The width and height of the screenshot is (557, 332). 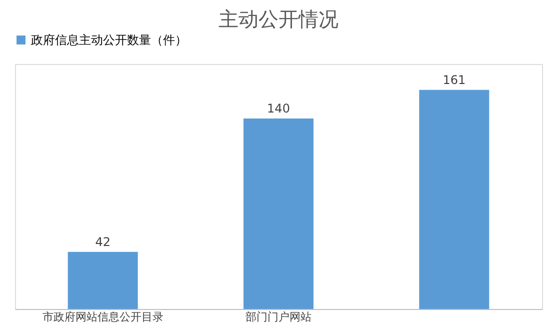 I want to click on x-tick-label: 市政府网站信息公开目录, so click(x=103, y=317).